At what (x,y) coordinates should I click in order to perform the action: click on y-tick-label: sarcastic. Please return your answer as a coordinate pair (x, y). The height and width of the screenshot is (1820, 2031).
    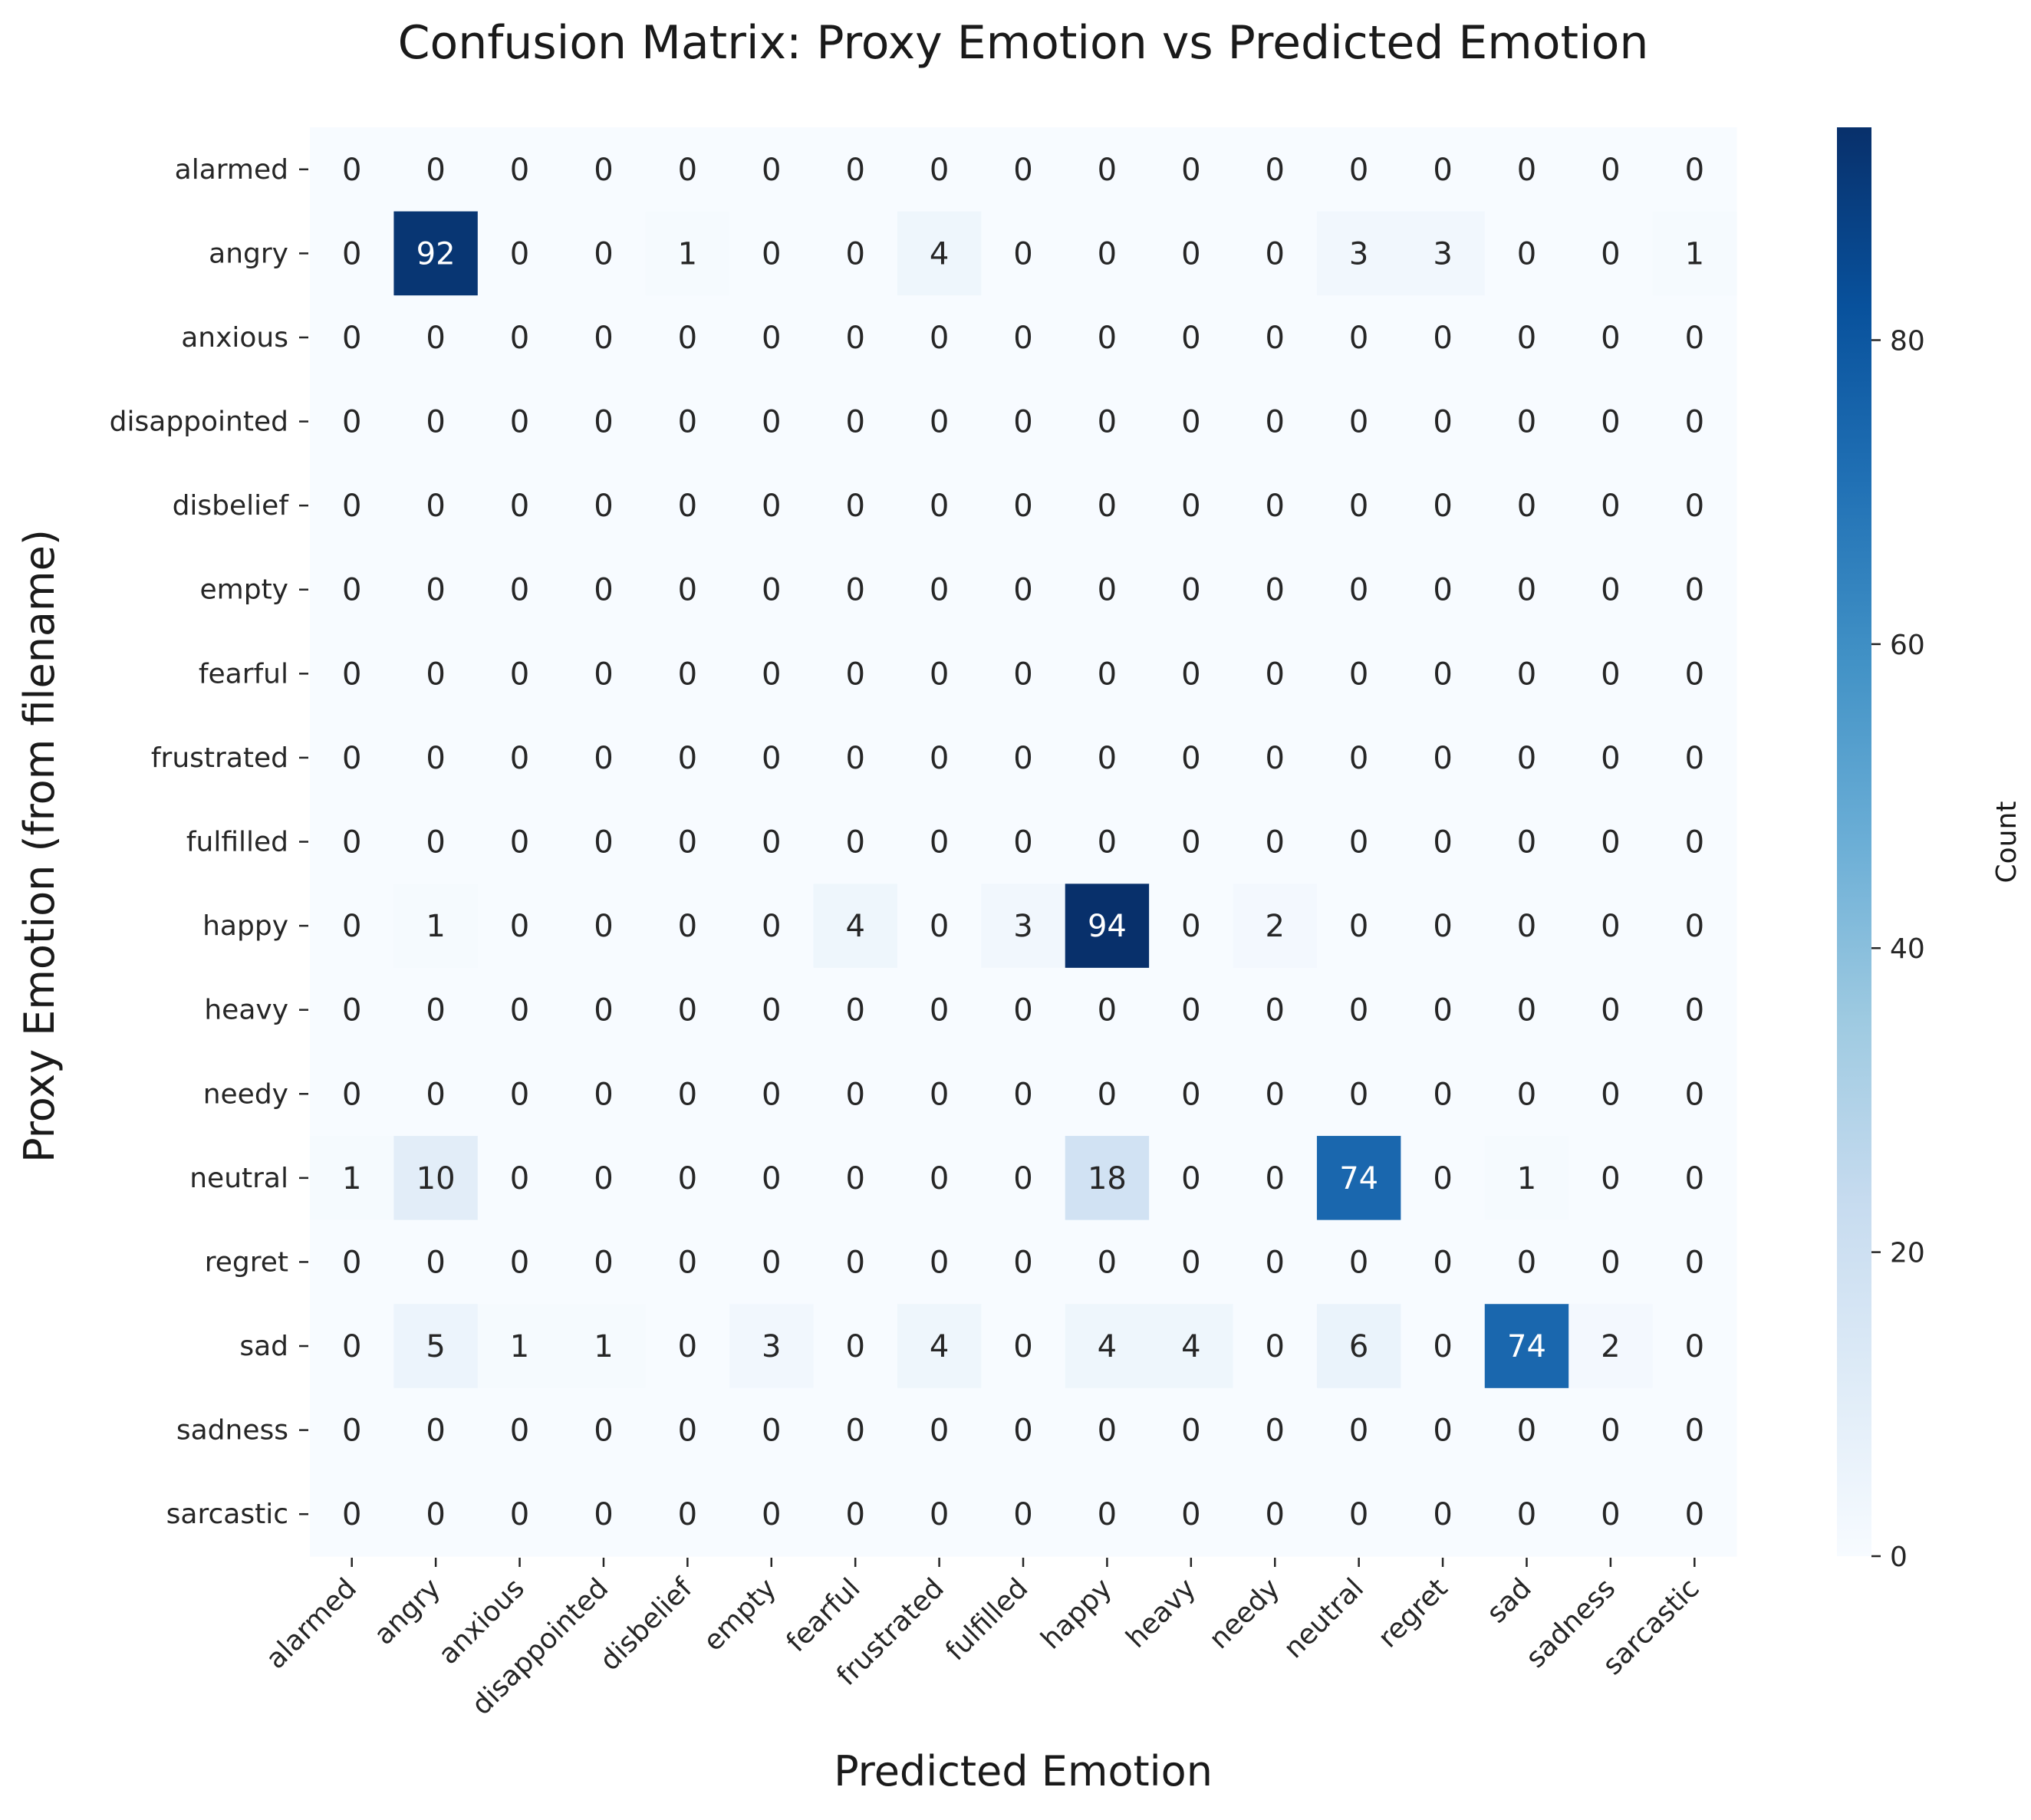
    Looking at the image, I should click on (227, 1514).